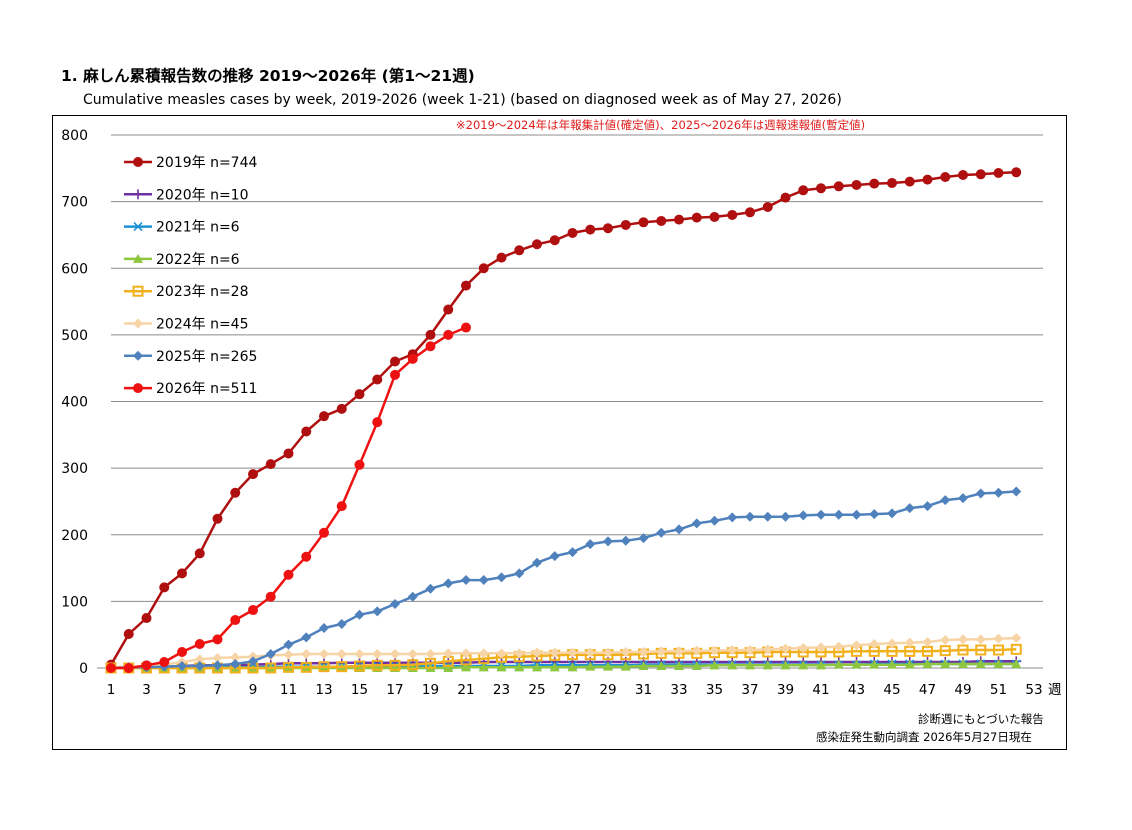 The image size is (1132, 830). Describe the element at coordinates (74, 269) in the screenshot. I see `y-tick-label: 600` at that location.